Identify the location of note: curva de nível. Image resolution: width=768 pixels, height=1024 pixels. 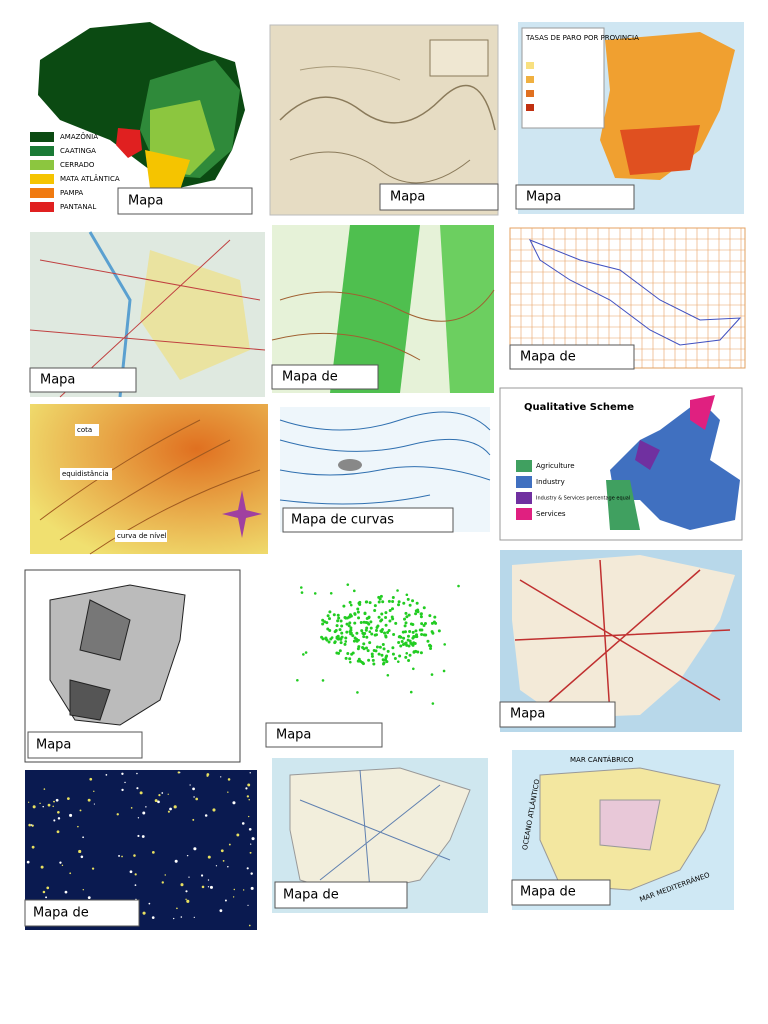
(142, 536).